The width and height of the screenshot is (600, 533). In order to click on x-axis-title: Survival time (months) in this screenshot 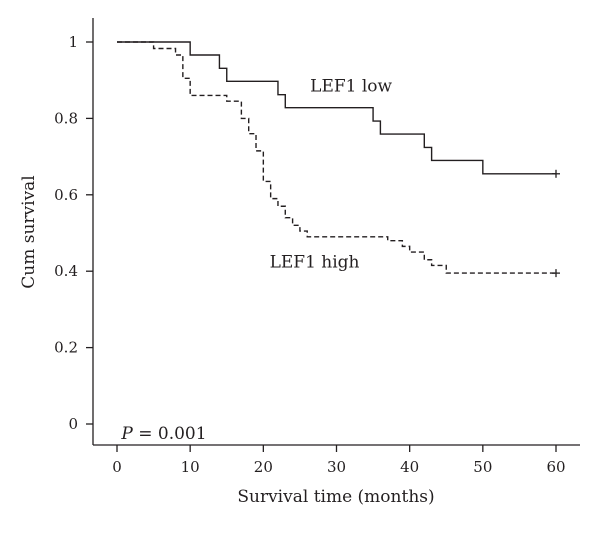, I will do `click(335, 497)`.